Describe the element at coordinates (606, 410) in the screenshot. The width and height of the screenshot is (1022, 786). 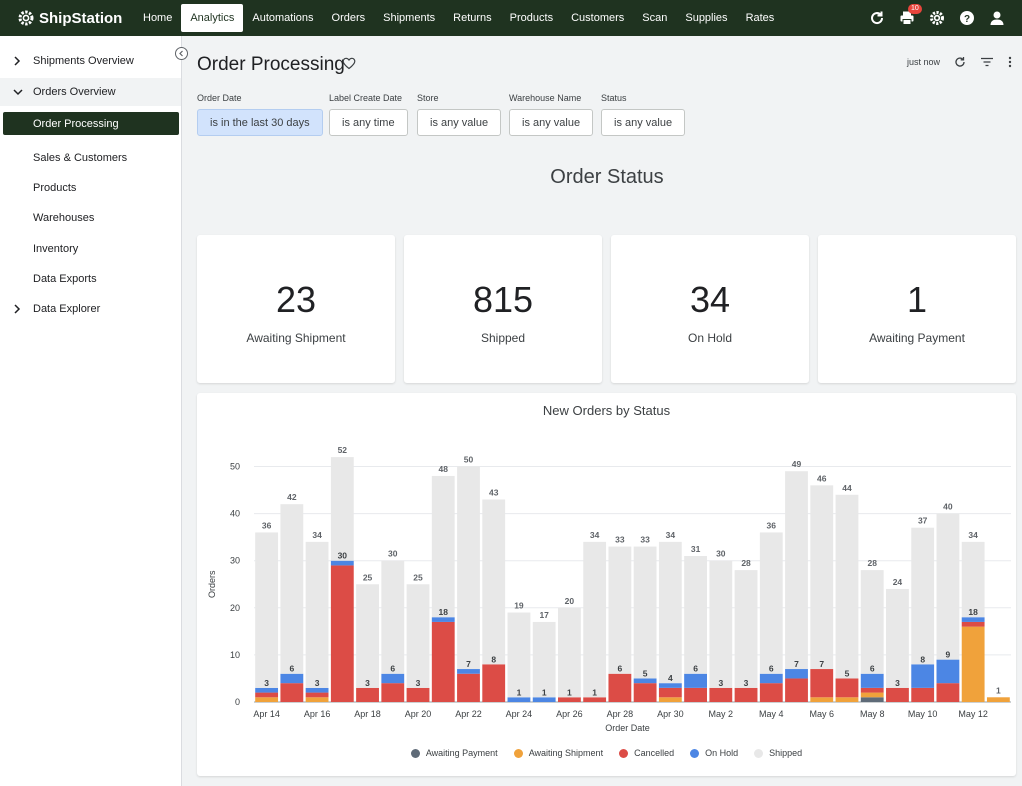
I see `chart-title: New Orders by Status` at that location.